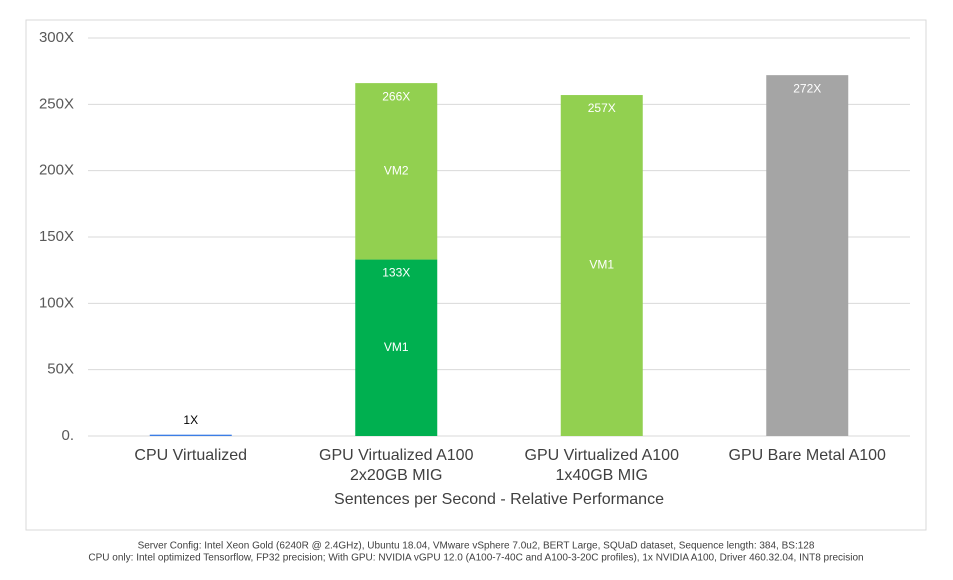 Image resolution: width=953 pixels, height=580 pixels. I want to click on x-tick-label: CPU Virtualized, so click(190, 455).